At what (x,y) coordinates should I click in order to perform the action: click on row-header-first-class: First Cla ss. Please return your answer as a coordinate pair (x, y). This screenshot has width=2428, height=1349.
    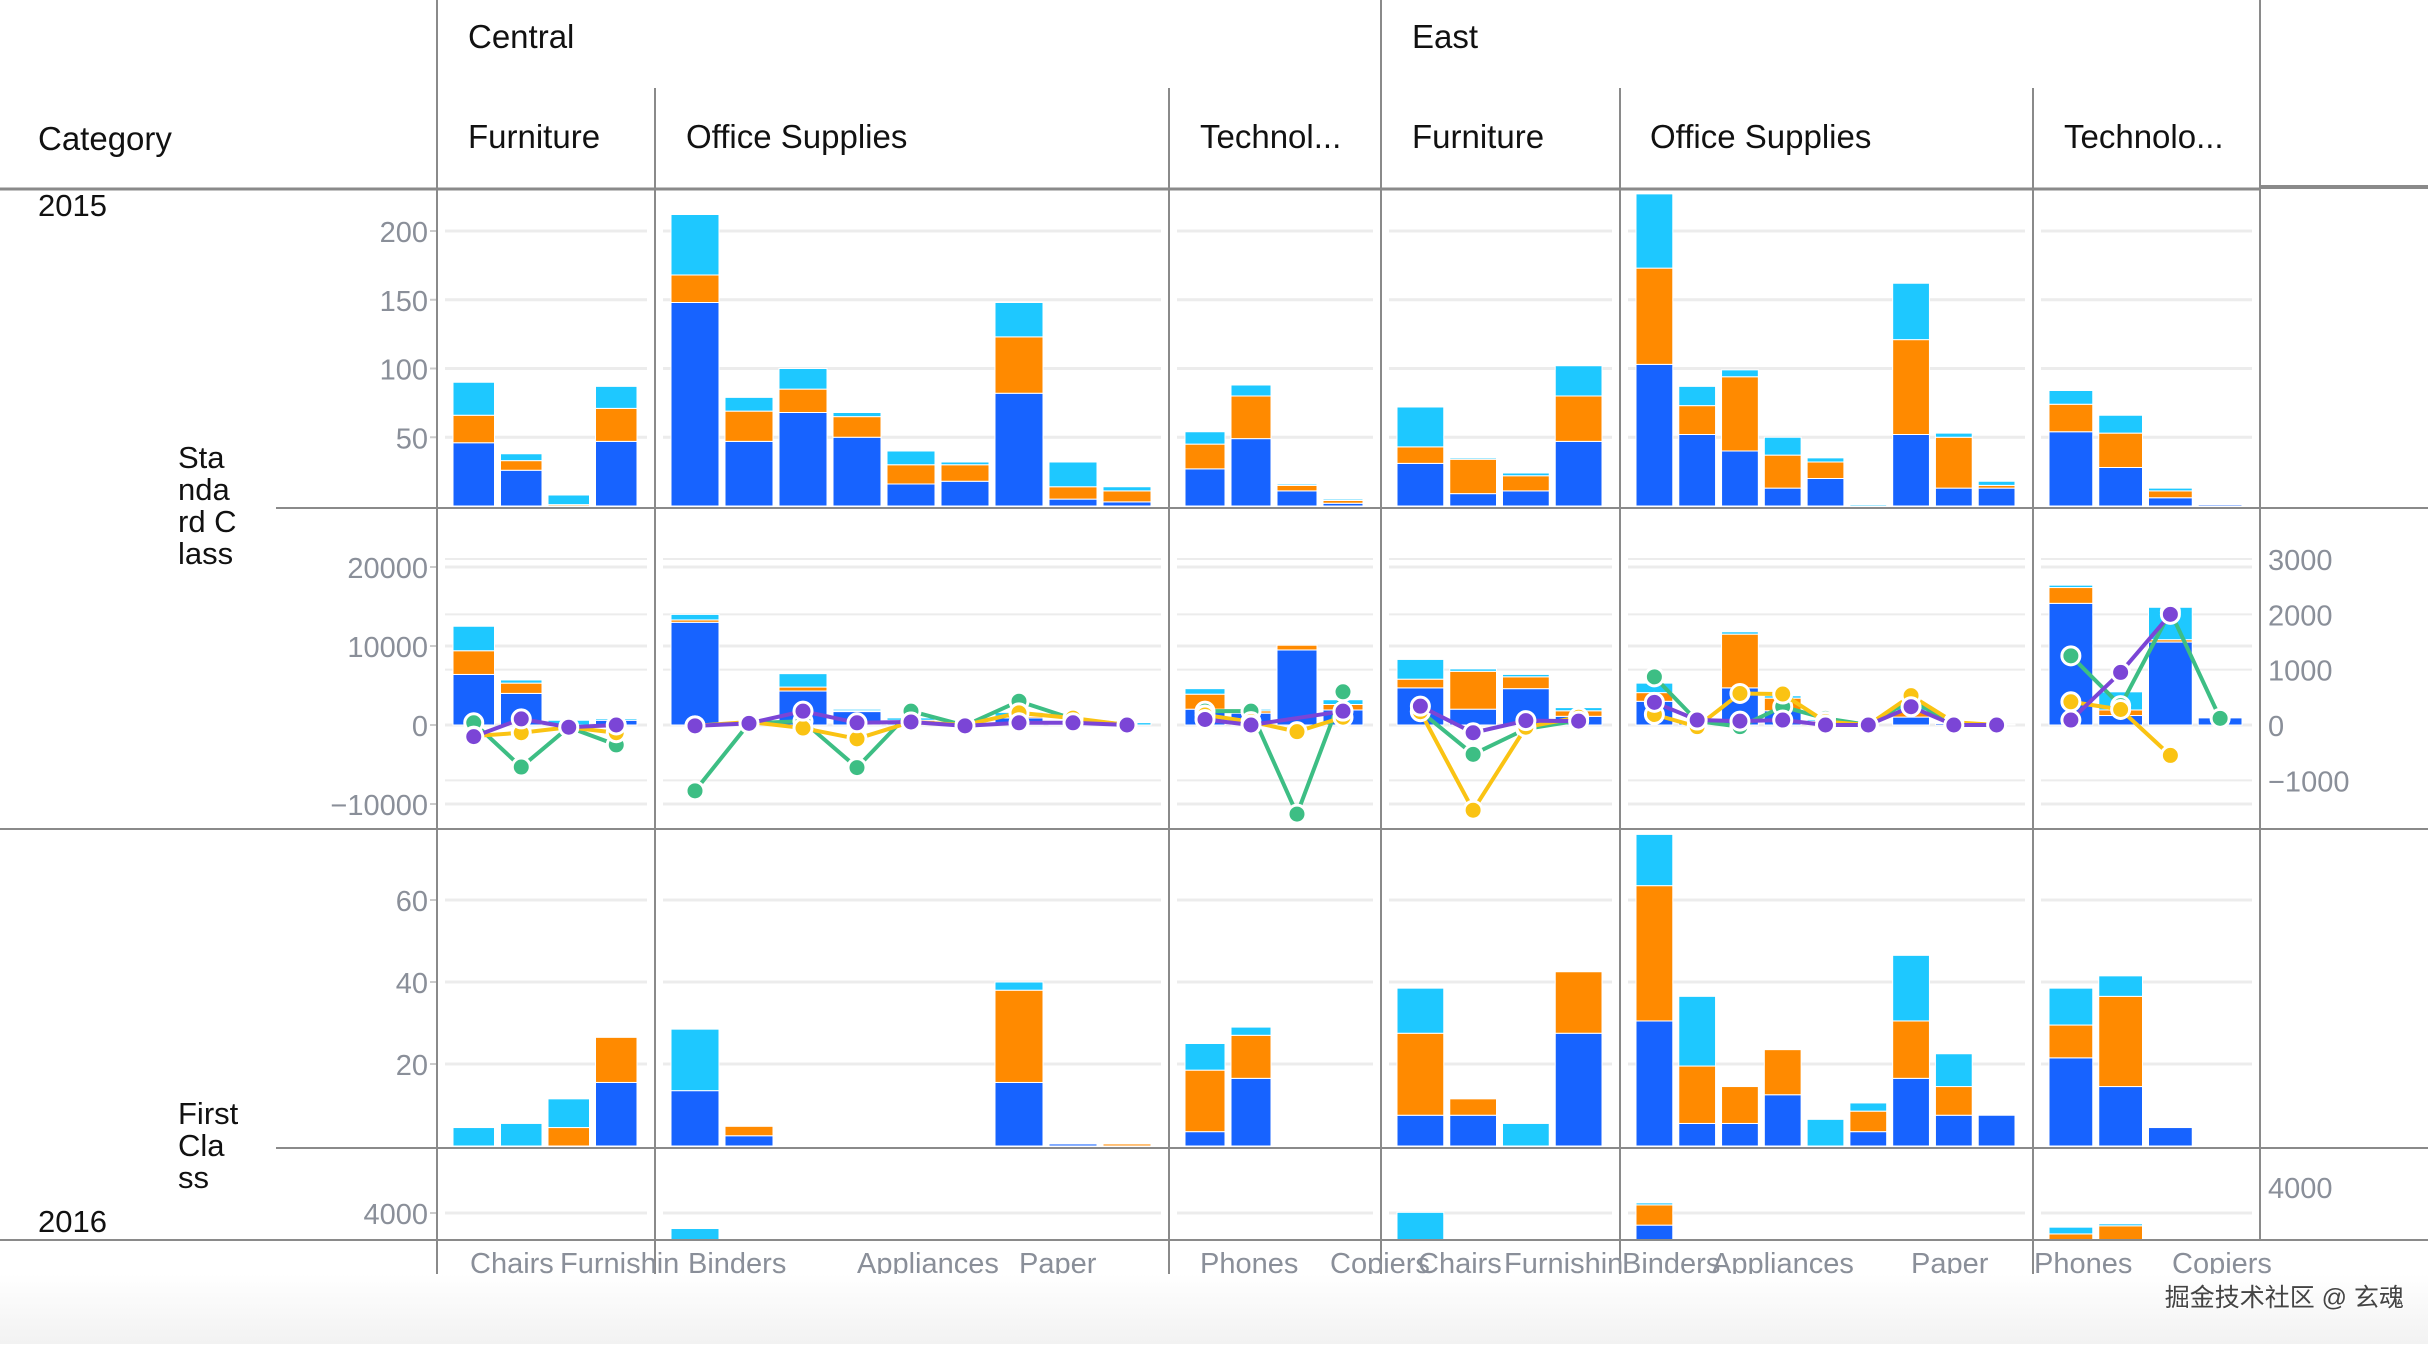
    Looking at the image, I should click on (208, 1145).